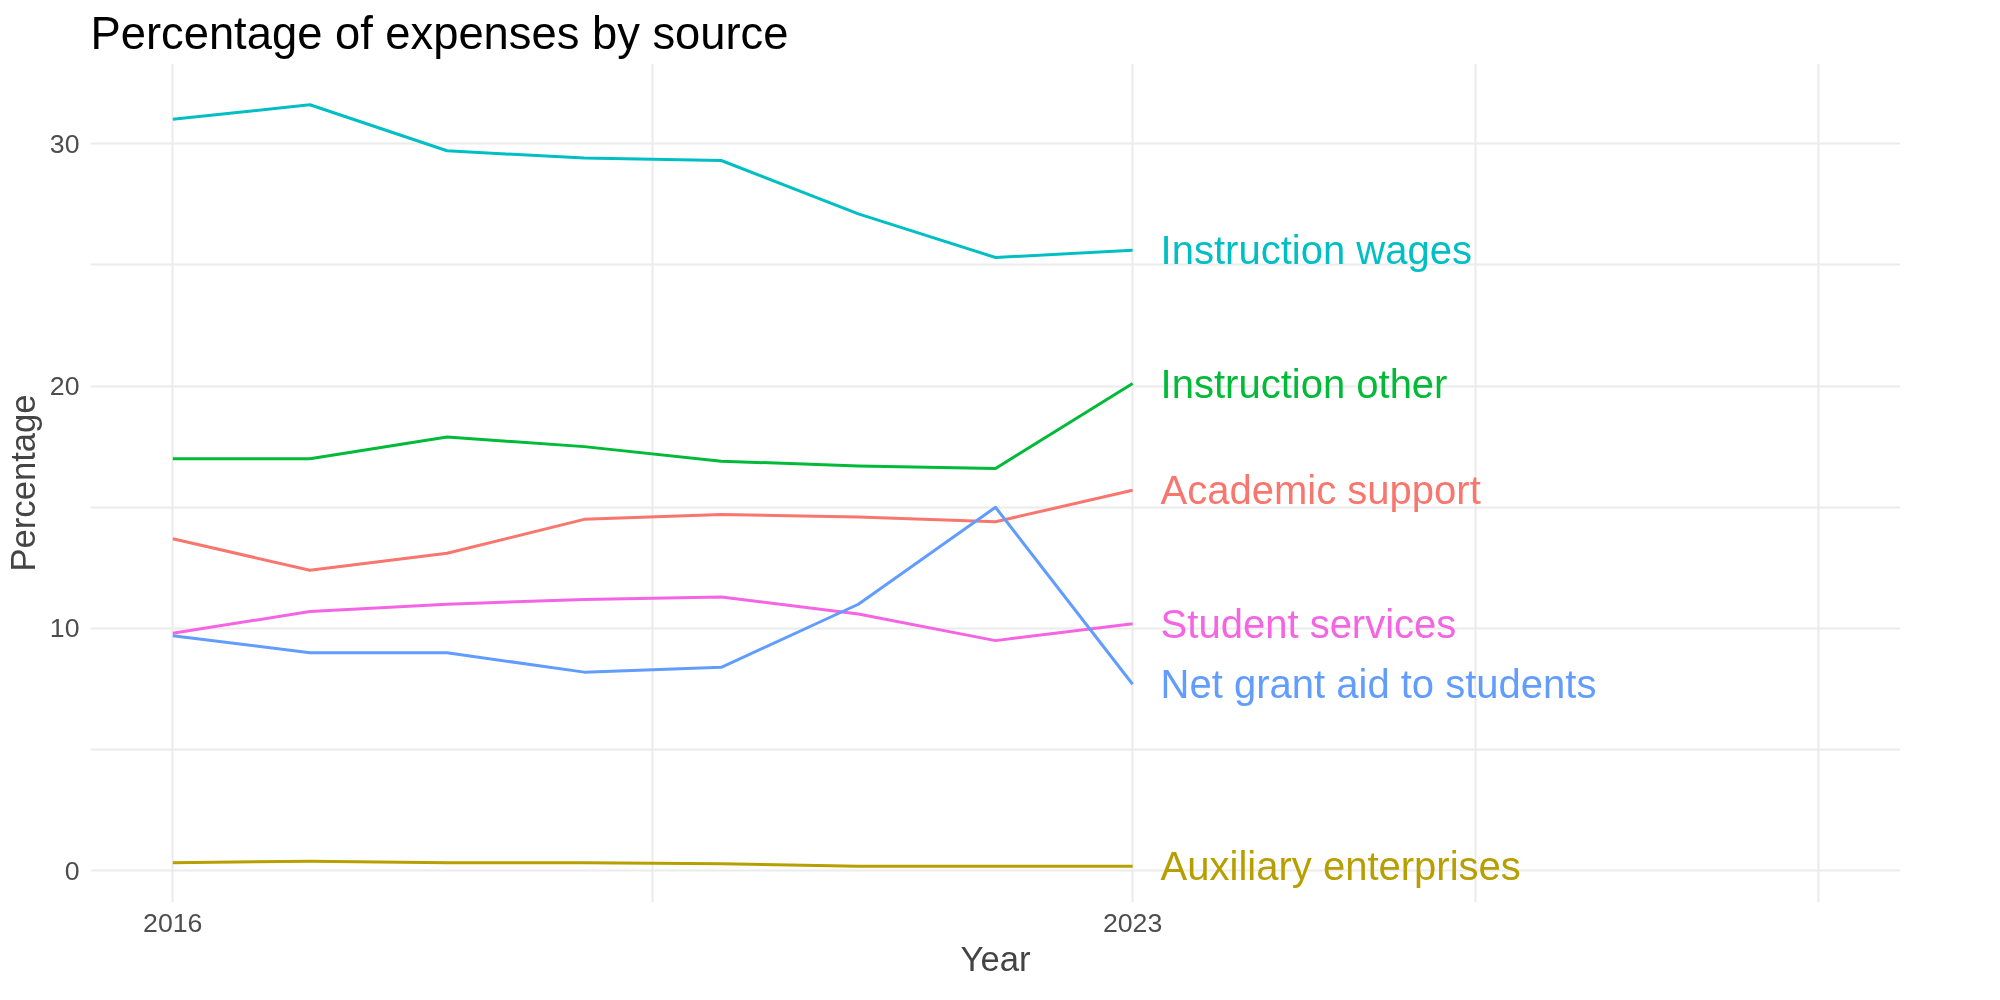 The height and width of the screenshot is (1000, 2000). I want to click on y-tick-label: 30, so click(64, 143).